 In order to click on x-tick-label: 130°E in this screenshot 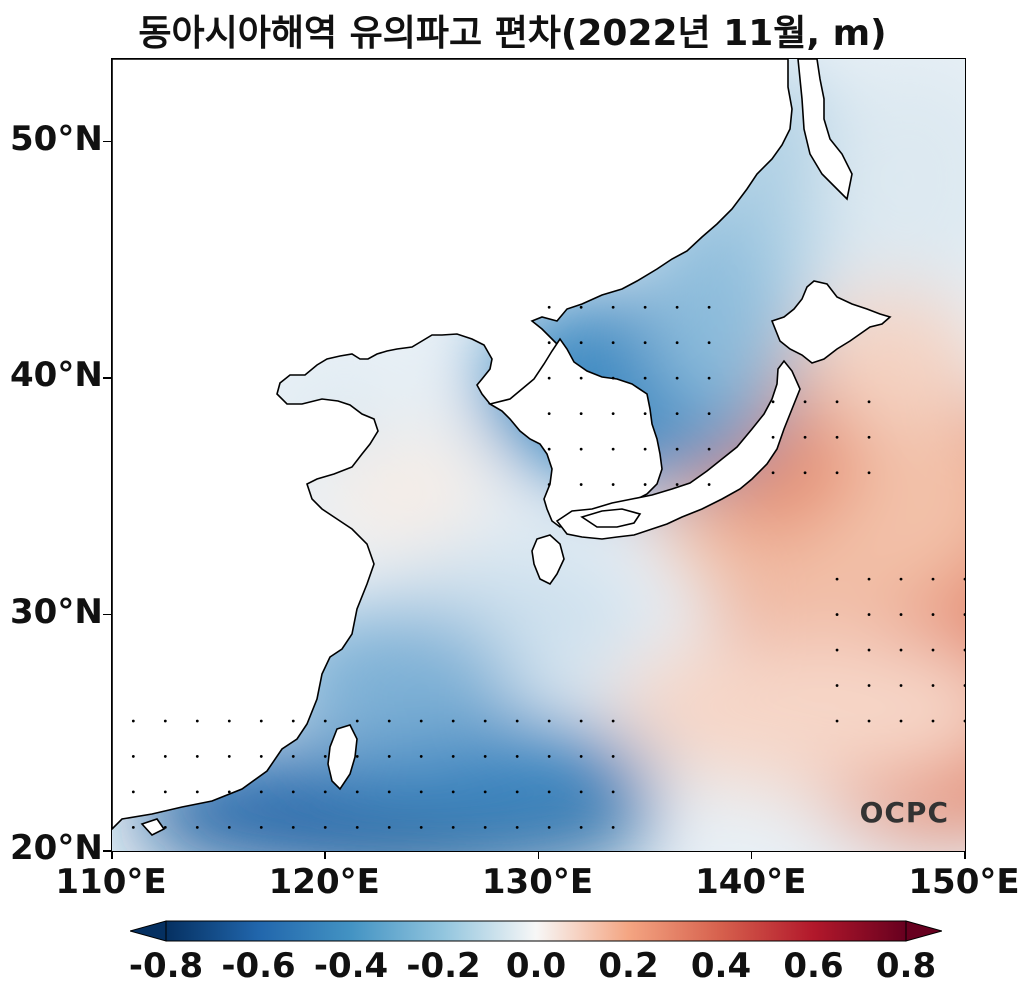, I will do `click(537, 882)`.